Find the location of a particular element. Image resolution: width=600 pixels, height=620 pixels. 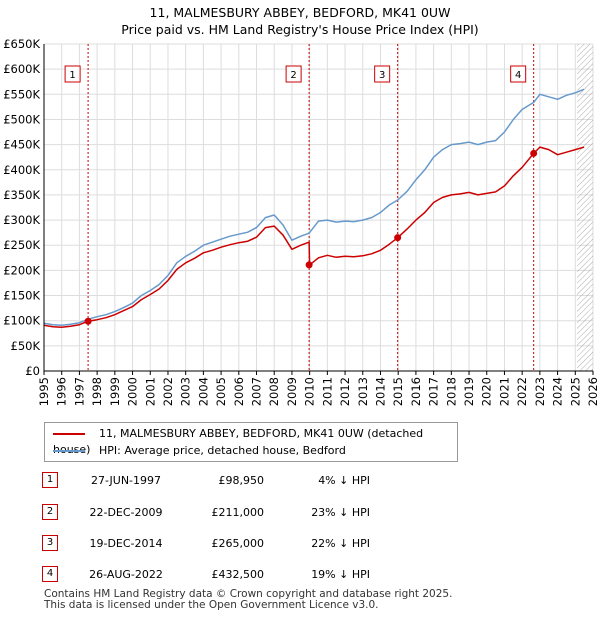

sale-number-label: 1 is located at coordinates (72, 75).